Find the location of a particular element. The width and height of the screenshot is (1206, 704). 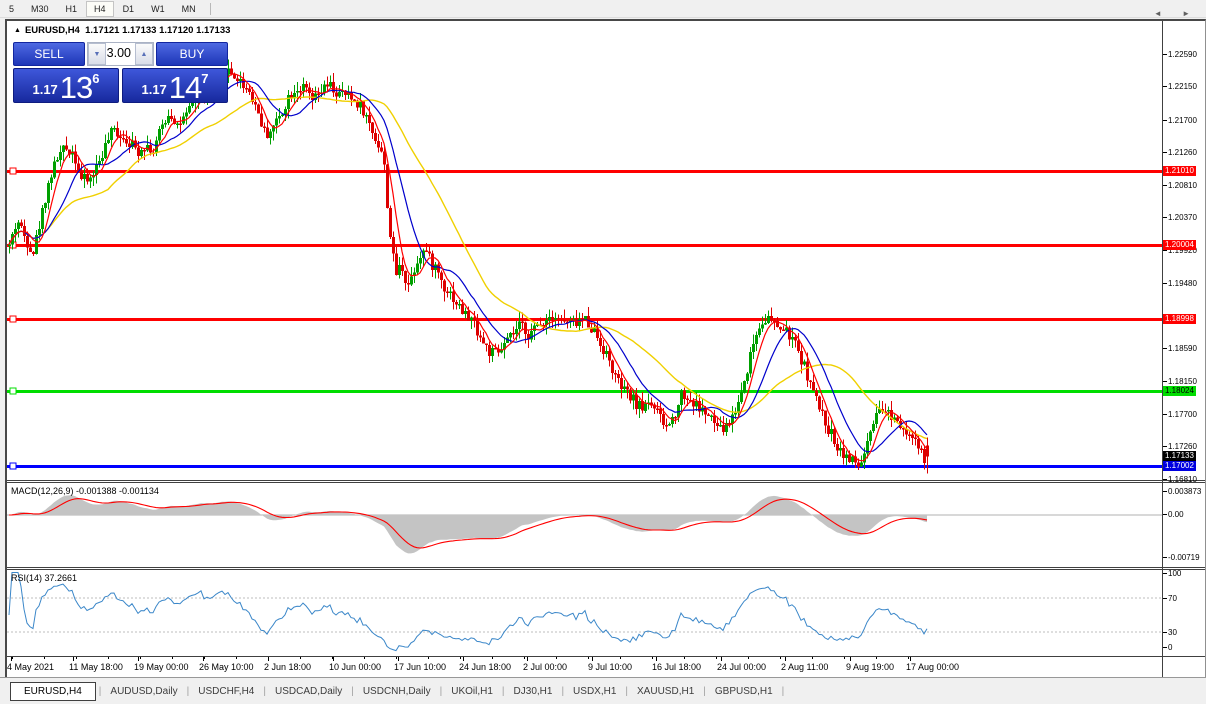

sell-price-prefix: 1.17 is located at coordinates (45, 89).